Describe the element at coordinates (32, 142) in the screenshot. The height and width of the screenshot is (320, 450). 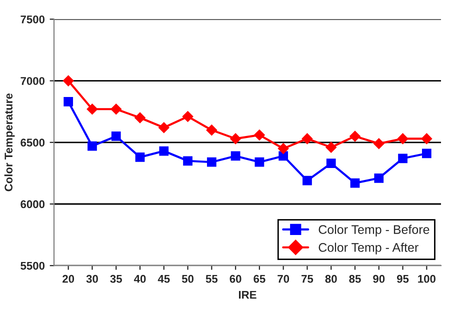
I see `y-tick-label: 6500` at that location.